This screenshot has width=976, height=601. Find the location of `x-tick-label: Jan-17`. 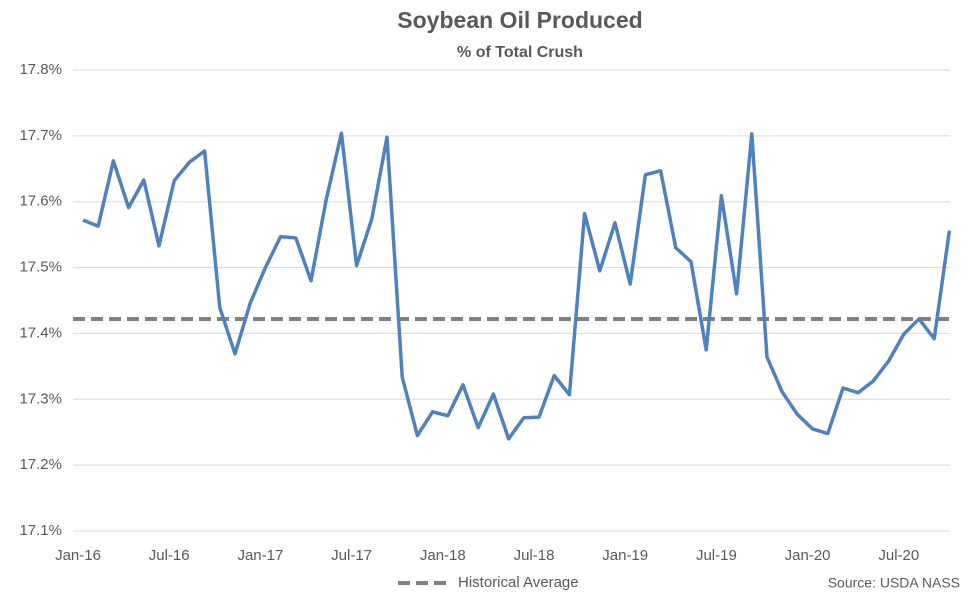

x-tick-label: Jan-17 is located at coordinates (260, 555).